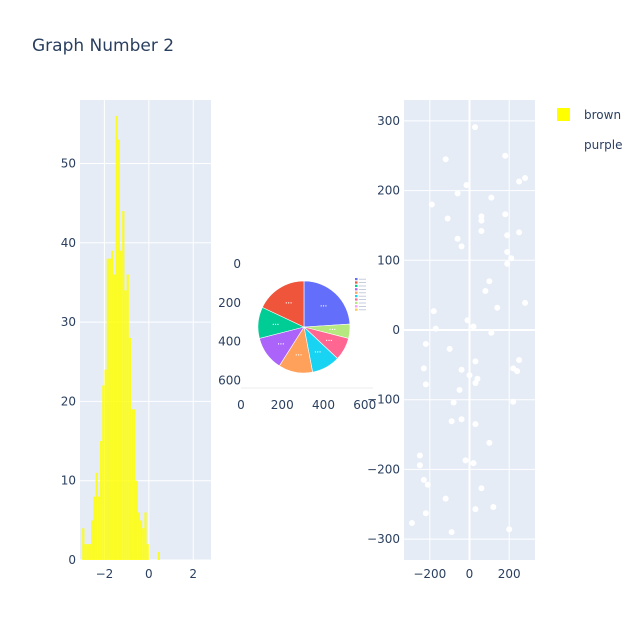  Describe the element at coordinates (602, 115) in the screenshot. I see `legend-label-brown: brown` at that location.